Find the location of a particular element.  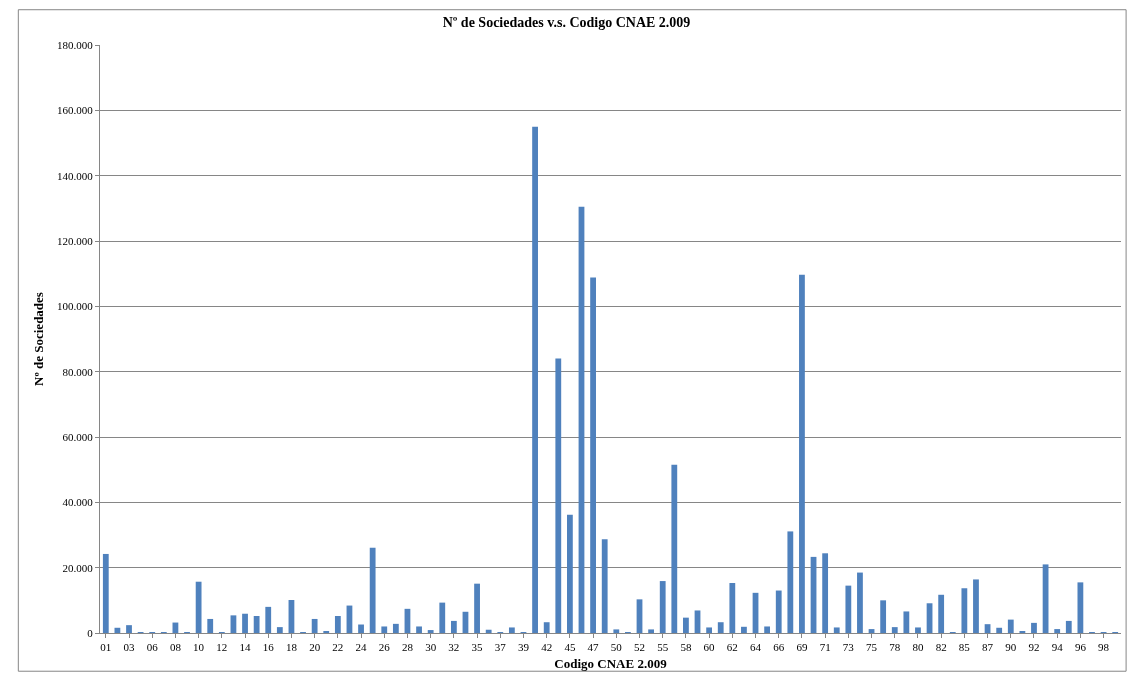

y-tick-label: 120.000 is located at coordinates (75, 240).